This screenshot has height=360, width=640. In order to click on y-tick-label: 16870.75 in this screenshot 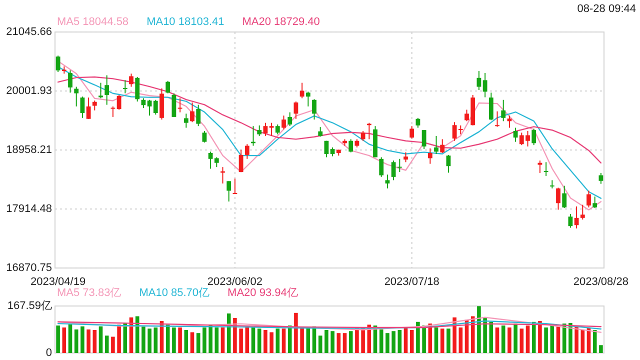, I will do `click(29, 268)`.